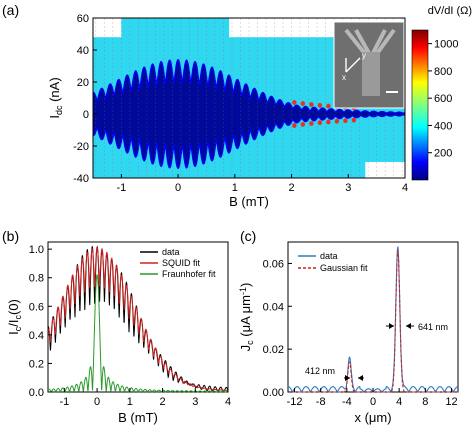  What do you see at coordinates (36, 336) in the screenshot?
I see `y-tick-label: 0.4` at bounding box center [36, 336].